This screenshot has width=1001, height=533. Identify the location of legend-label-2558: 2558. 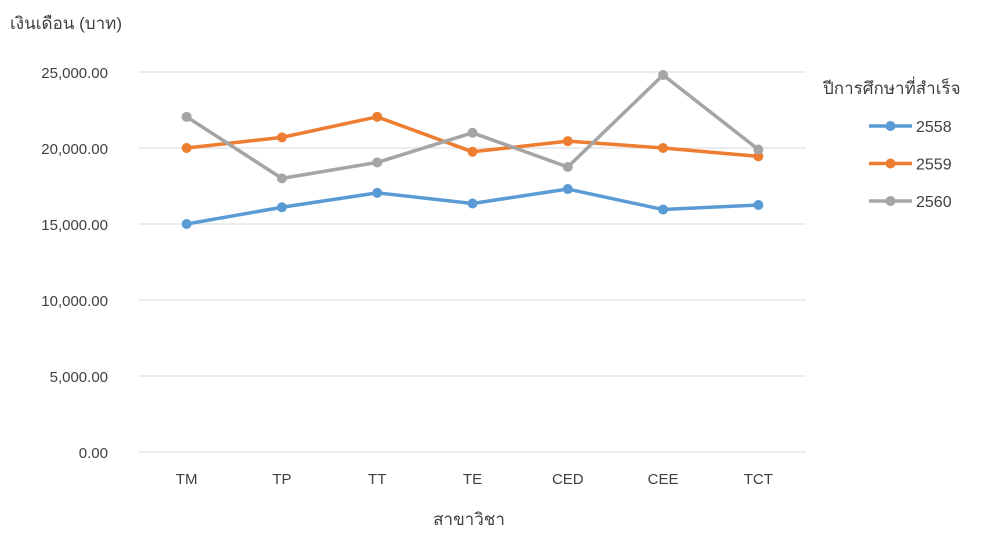
(934, 127).